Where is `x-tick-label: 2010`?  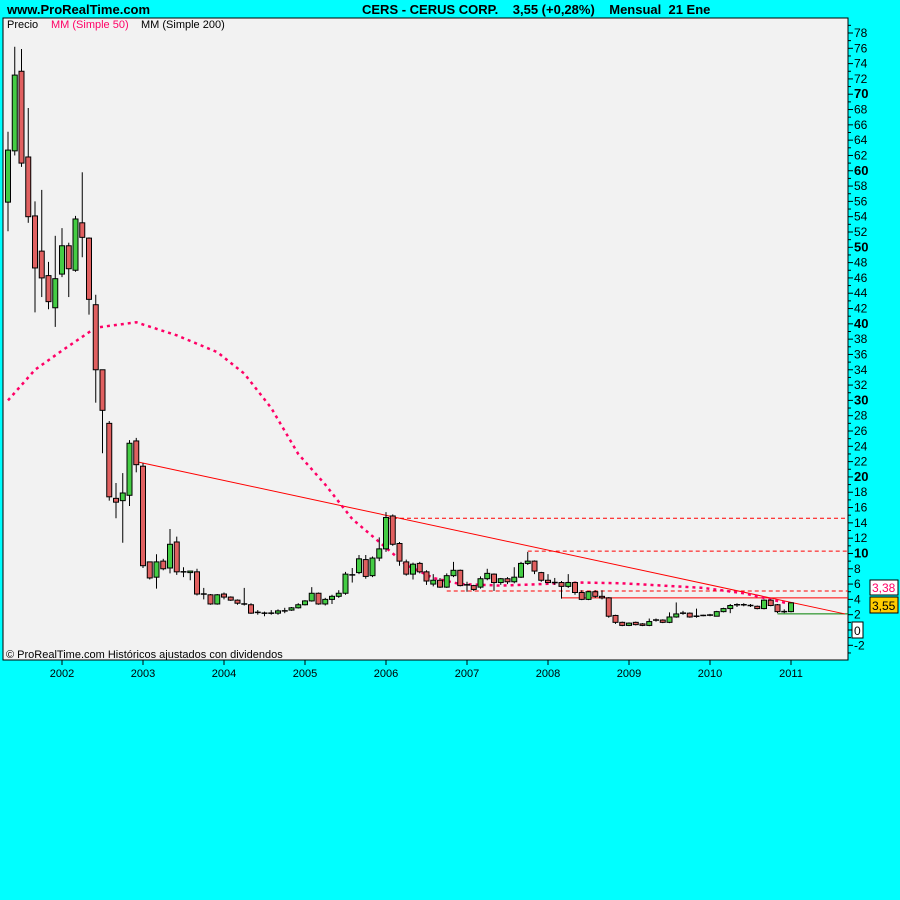 x-tick-label: 2010 is located at coordinates (710, 674).